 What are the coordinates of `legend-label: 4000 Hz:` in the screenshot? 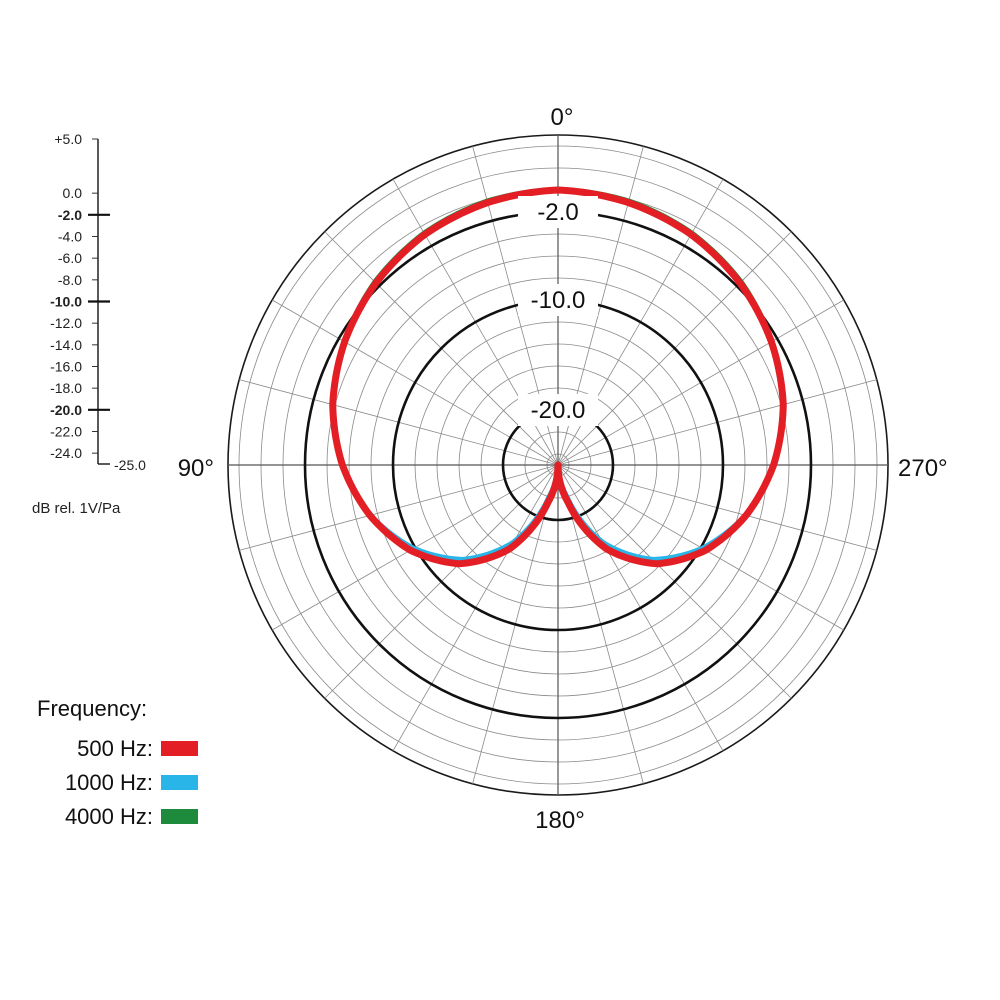 It's located at (109, 816).